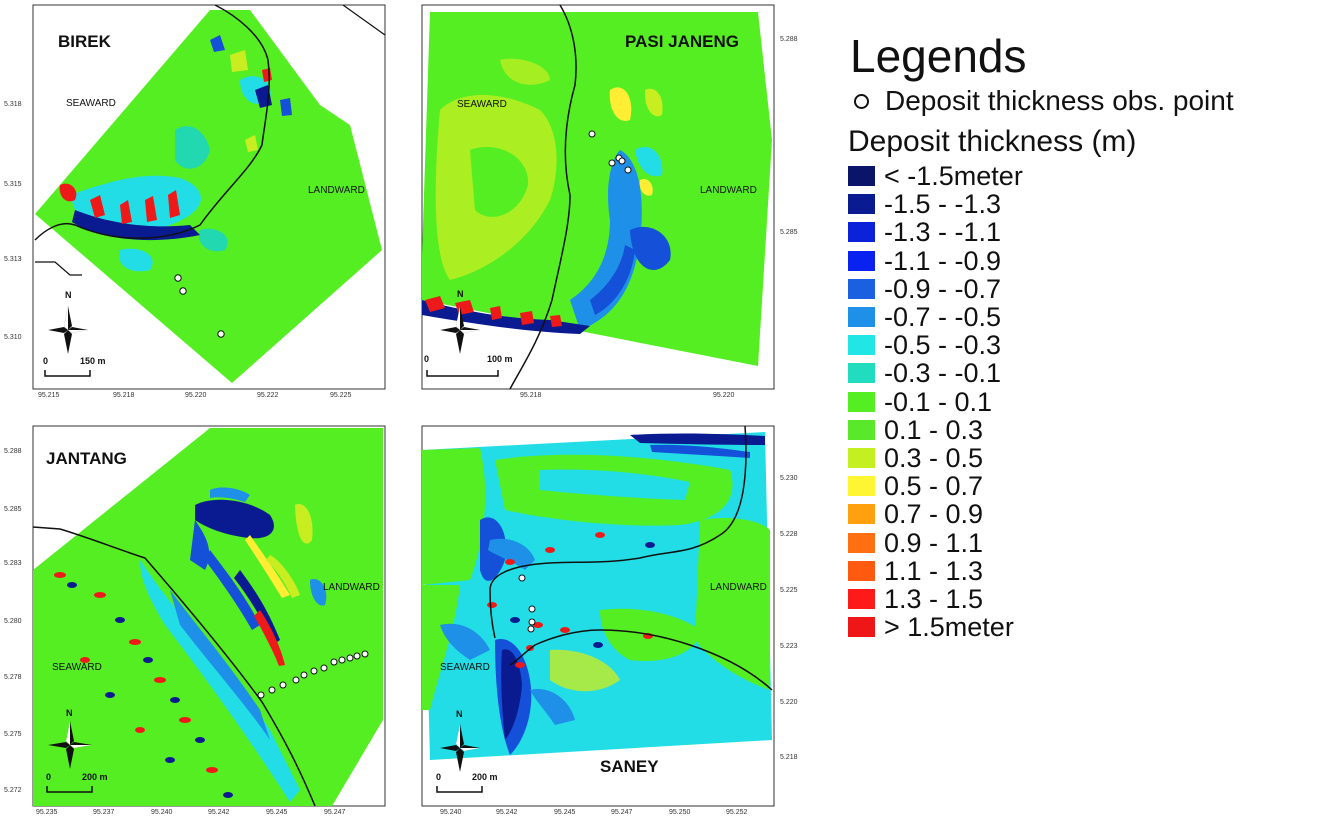  I want to click on saney-y-tick: 5.223, so click(789, 646).